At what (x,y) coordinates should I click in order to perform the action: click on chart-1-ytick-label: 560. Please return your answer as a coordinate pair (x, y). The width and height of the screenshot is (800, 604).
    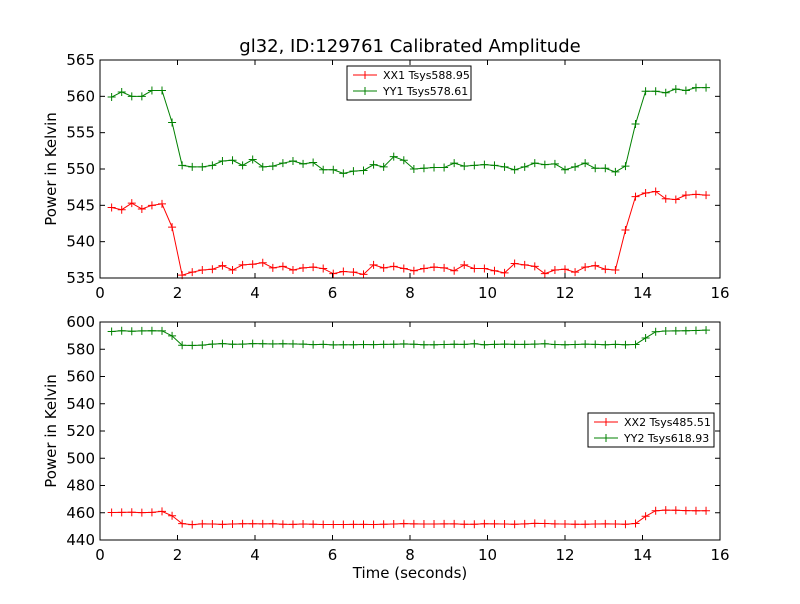
    Looking at the image, I should click on (80, 96).